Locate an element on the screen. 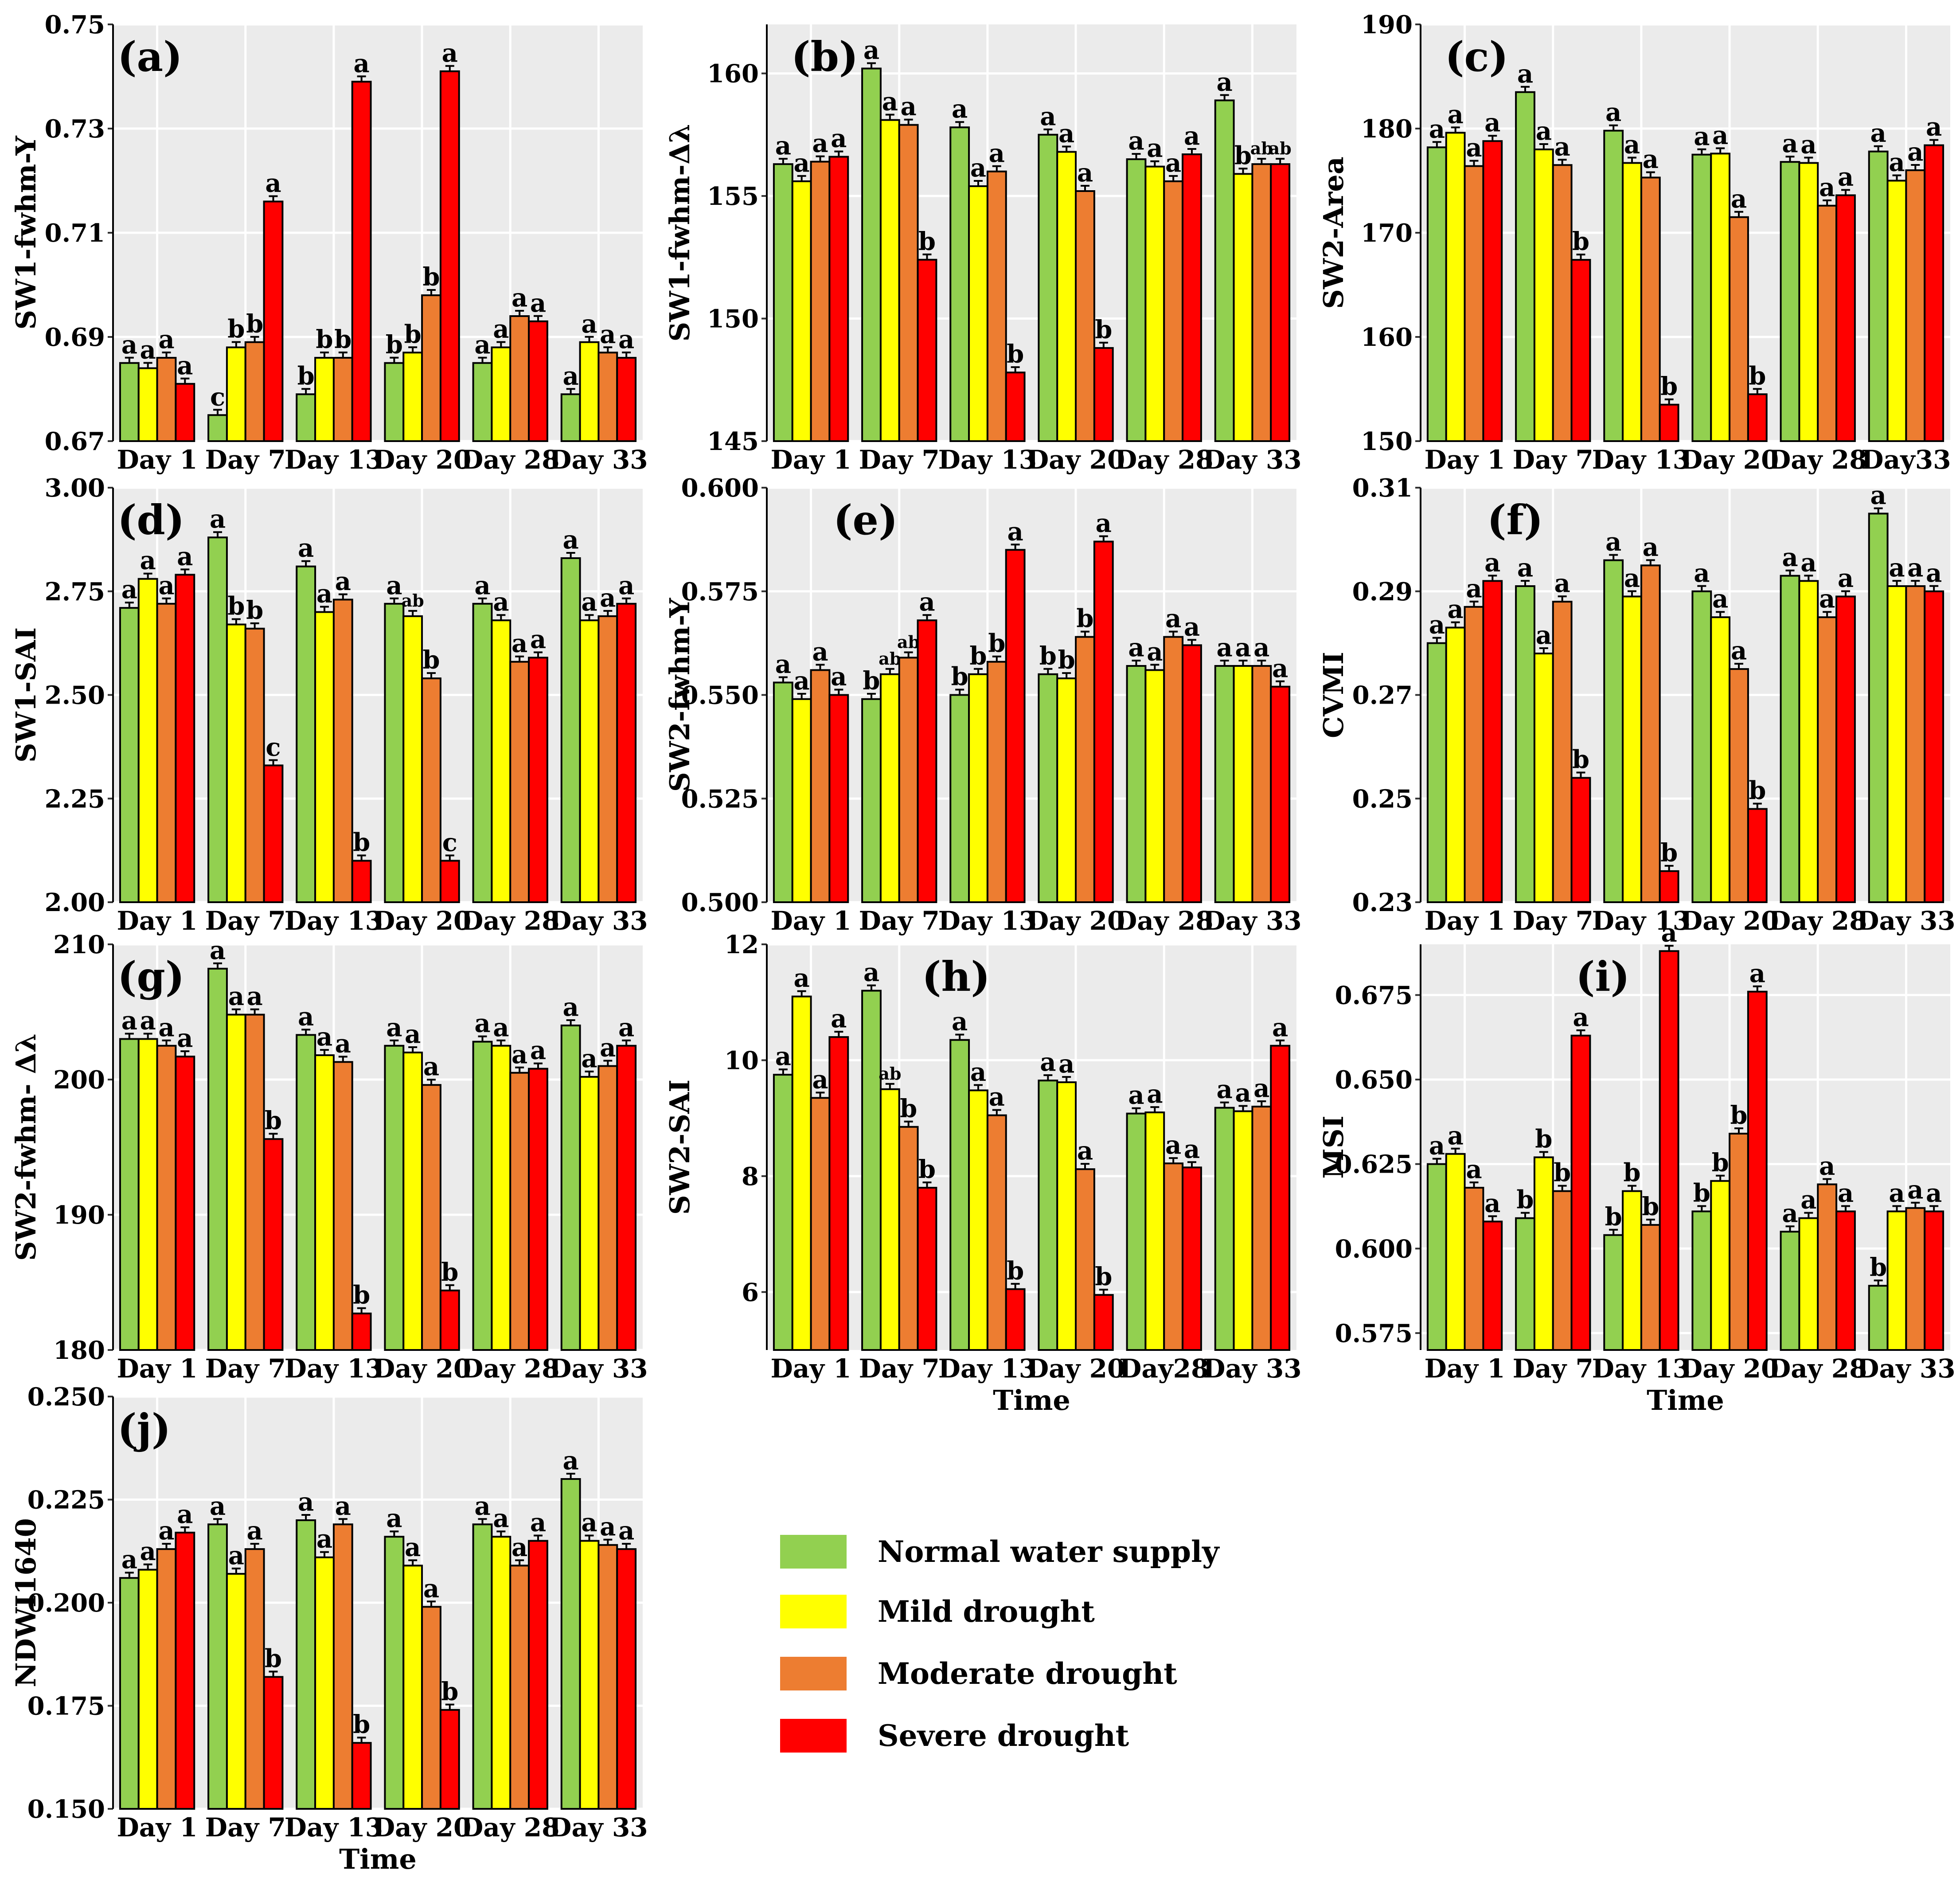  y-tick-label: 0.75 is located at coordinates (75, 24).